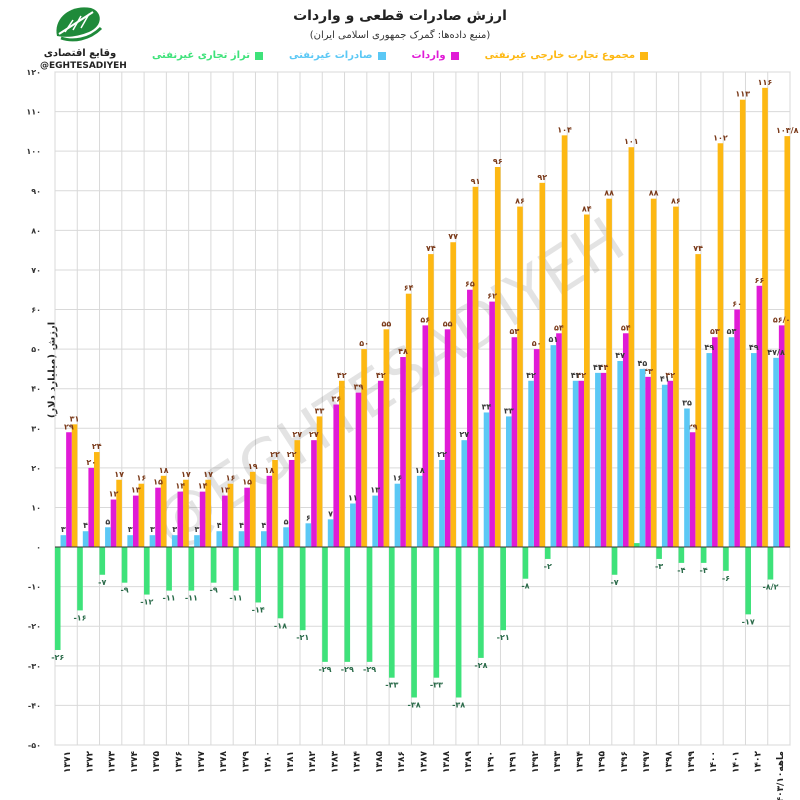  Describe the element at coordinates (224, 762) in the screenshot. I see `x-tick-label: ۱۳۷۸` at that location.